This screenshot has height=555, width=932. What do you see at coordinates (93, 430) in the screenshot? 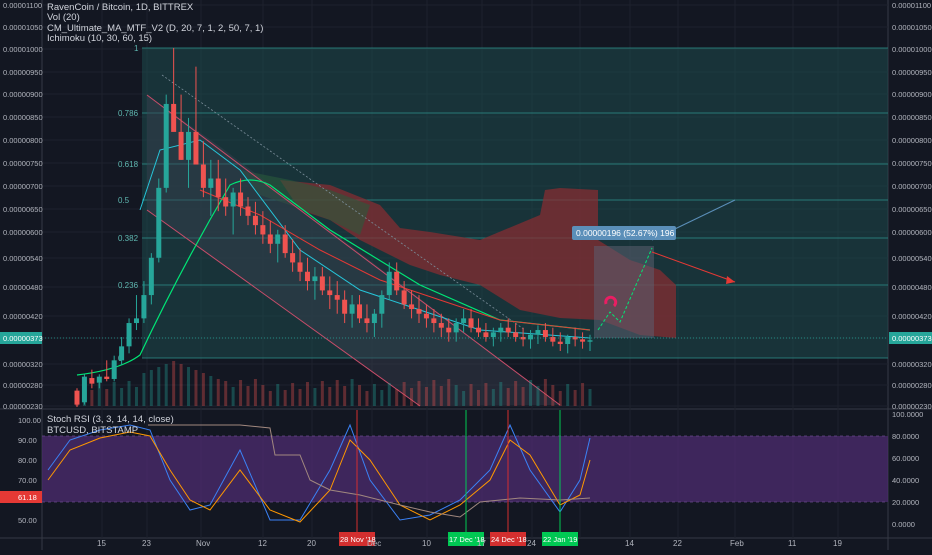
I see `indicator-btcusd: BTCUSD, BITSTAMP` at bounding box center [93, 430].